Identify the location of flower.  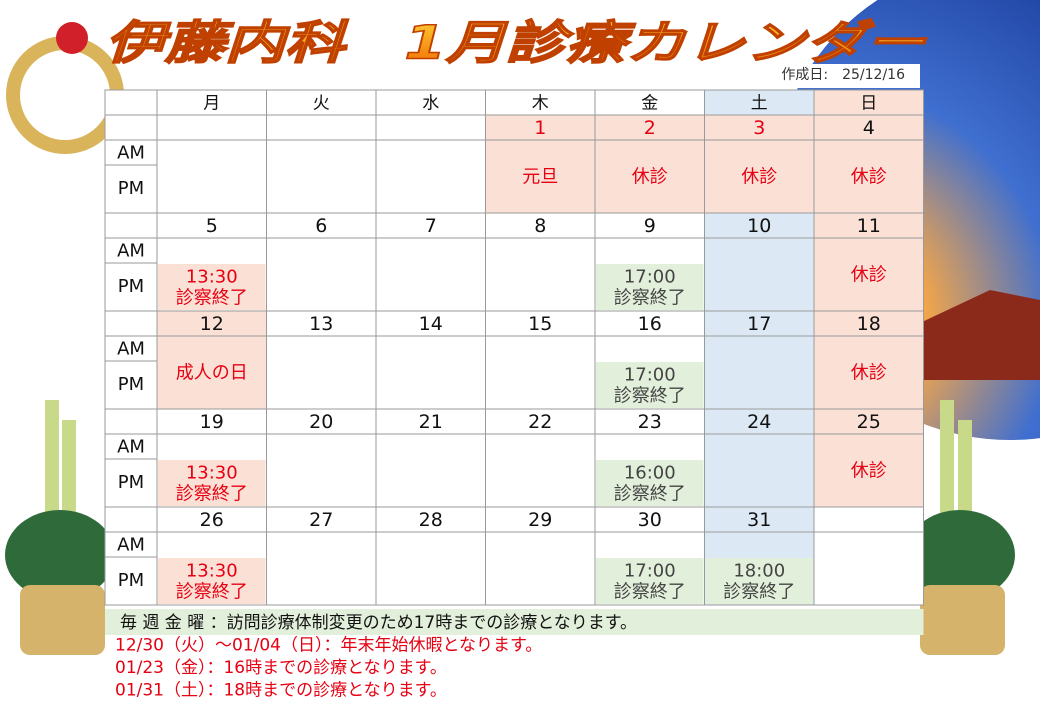
(72, 38).